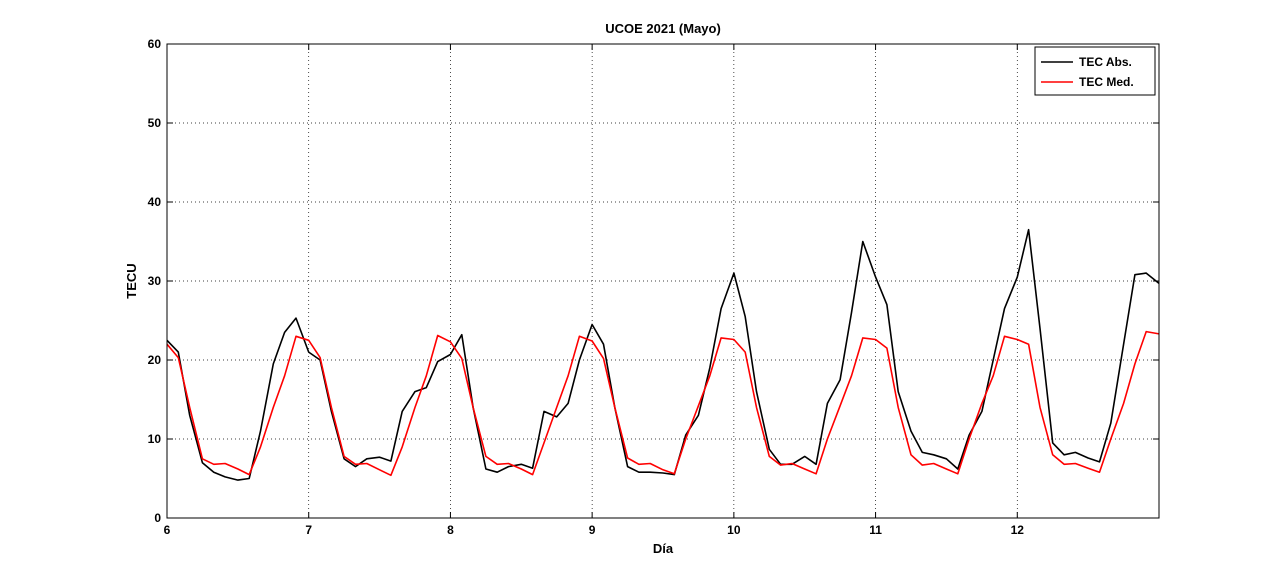 This screenshot has height=583, width=1280. Describe the element at coordinates (450, 530) in the screenshot. I see `x-tick-label: 8` at that location.